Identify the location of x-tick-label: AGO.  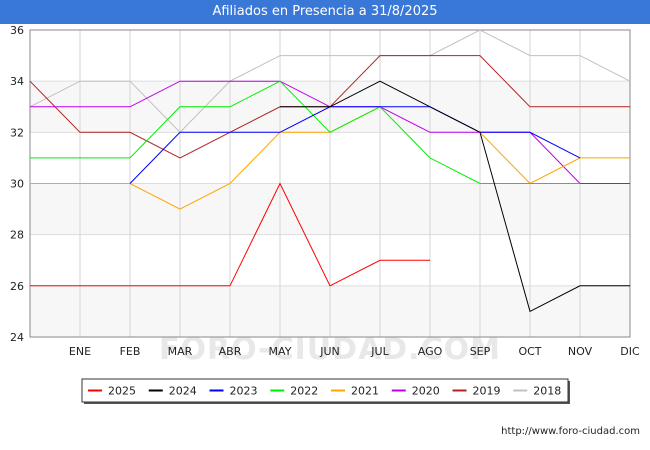
(430, 351).